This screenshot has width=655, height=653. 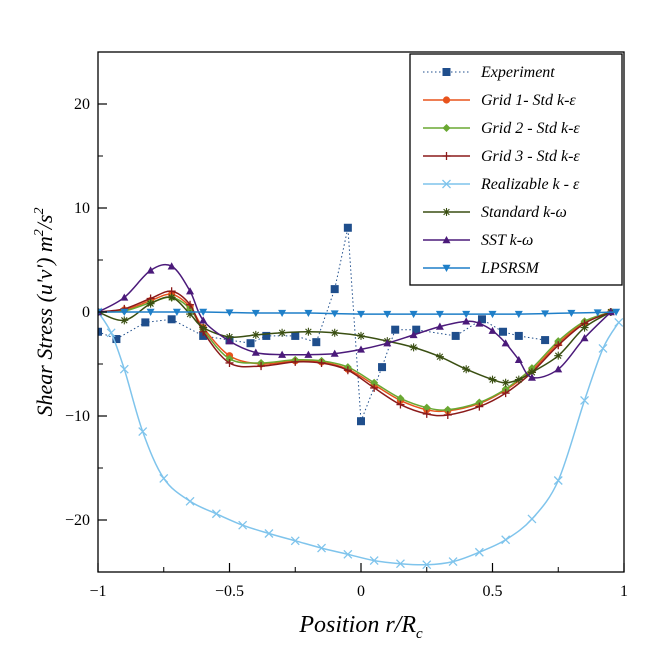 I want to click on legend-box, so click(x=516, y=169).